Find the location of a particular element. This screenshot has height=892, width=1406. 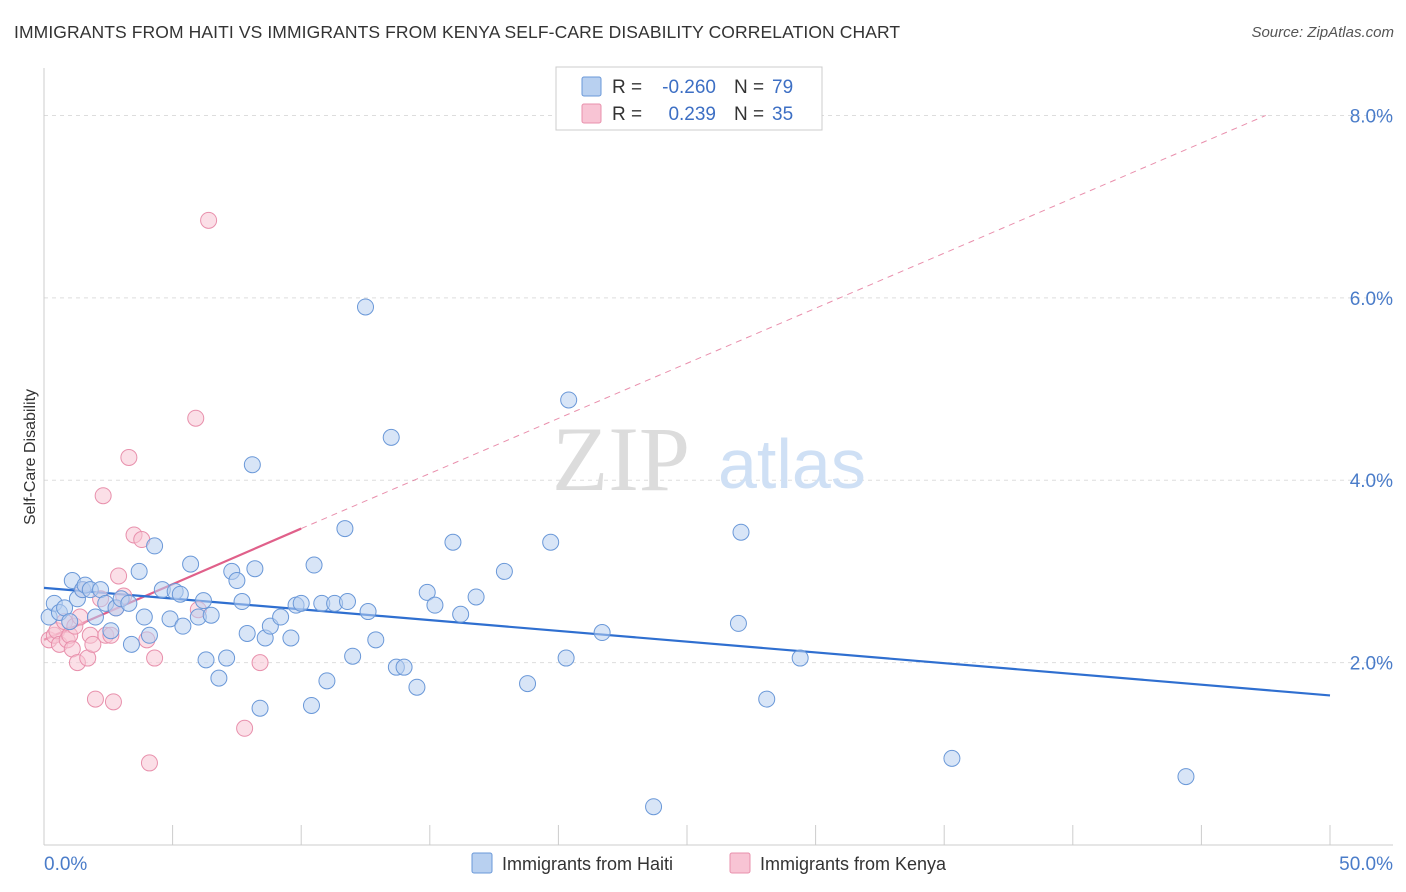

watermark-atlas: atlas is located at coordinates (792, 464).